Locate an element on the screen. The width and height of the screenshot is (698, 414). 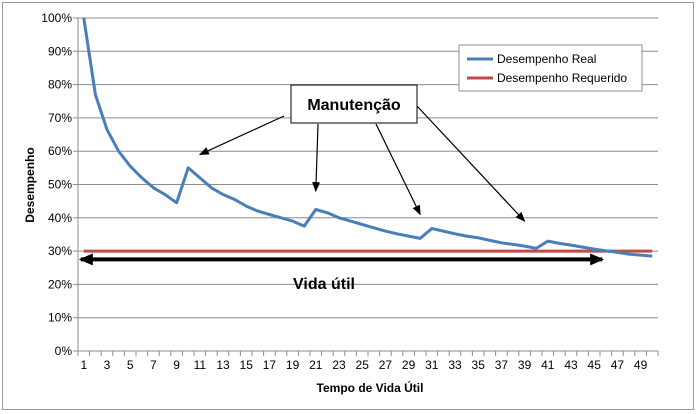
x-tick-label: 3 is located at coordinates (107, 365).